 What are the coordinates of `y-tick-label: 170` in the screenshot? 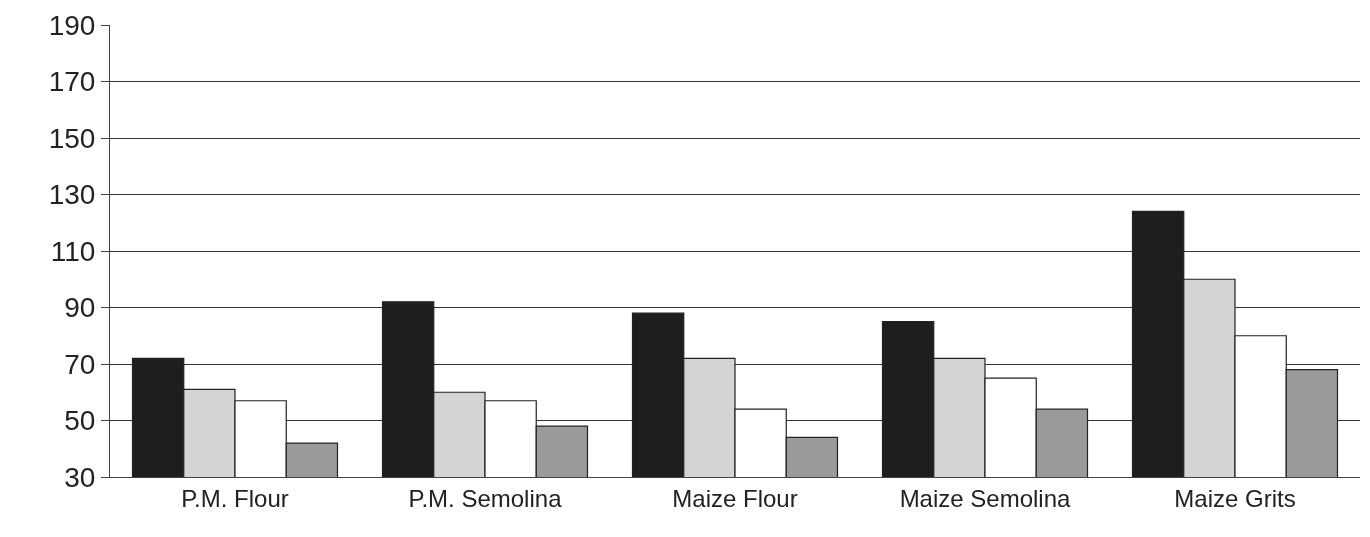 It's located at (72, 82).